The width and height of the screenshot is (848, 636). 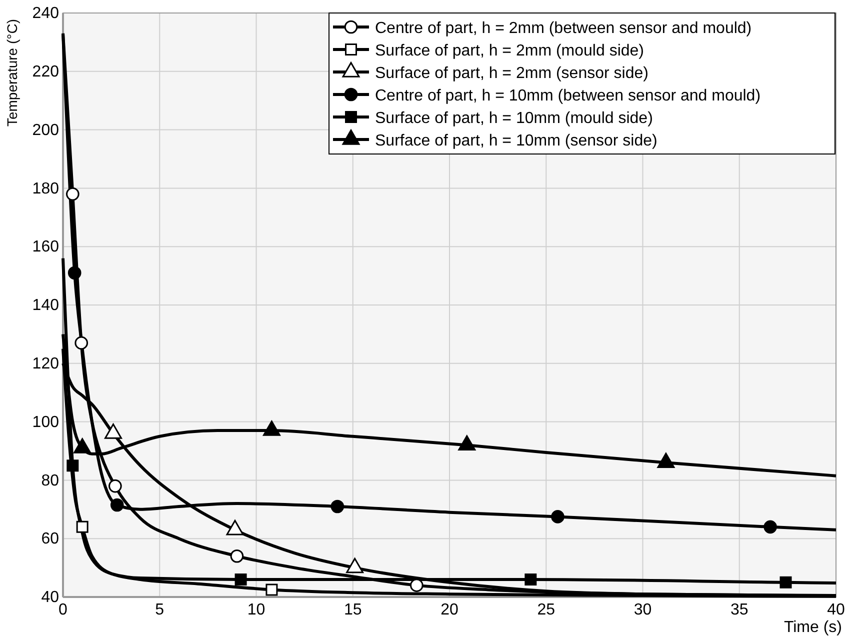 What do you see at coordinates (46, 364) in the screenshot?
I see `y-tick-label: 120` at bounding box center [46, 364].